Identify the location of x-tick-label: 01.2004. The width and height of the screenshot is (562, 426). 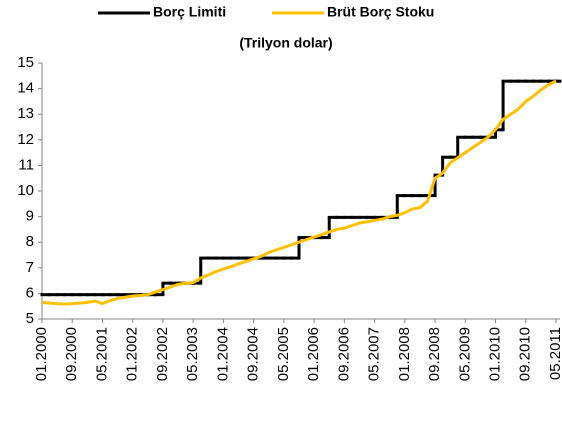
(222, 354).